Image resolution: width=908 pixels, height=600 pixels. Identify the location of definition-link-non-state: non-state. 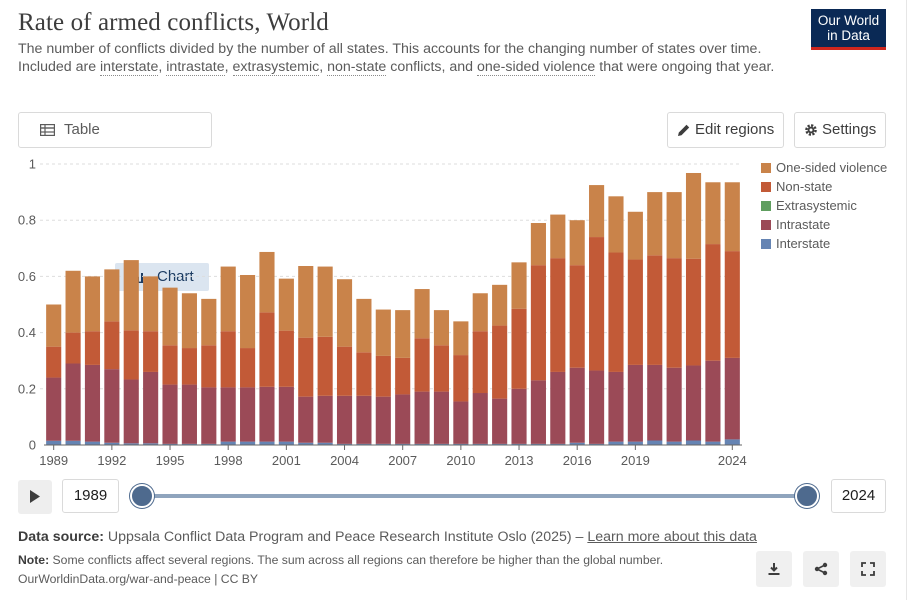
(357, 67).